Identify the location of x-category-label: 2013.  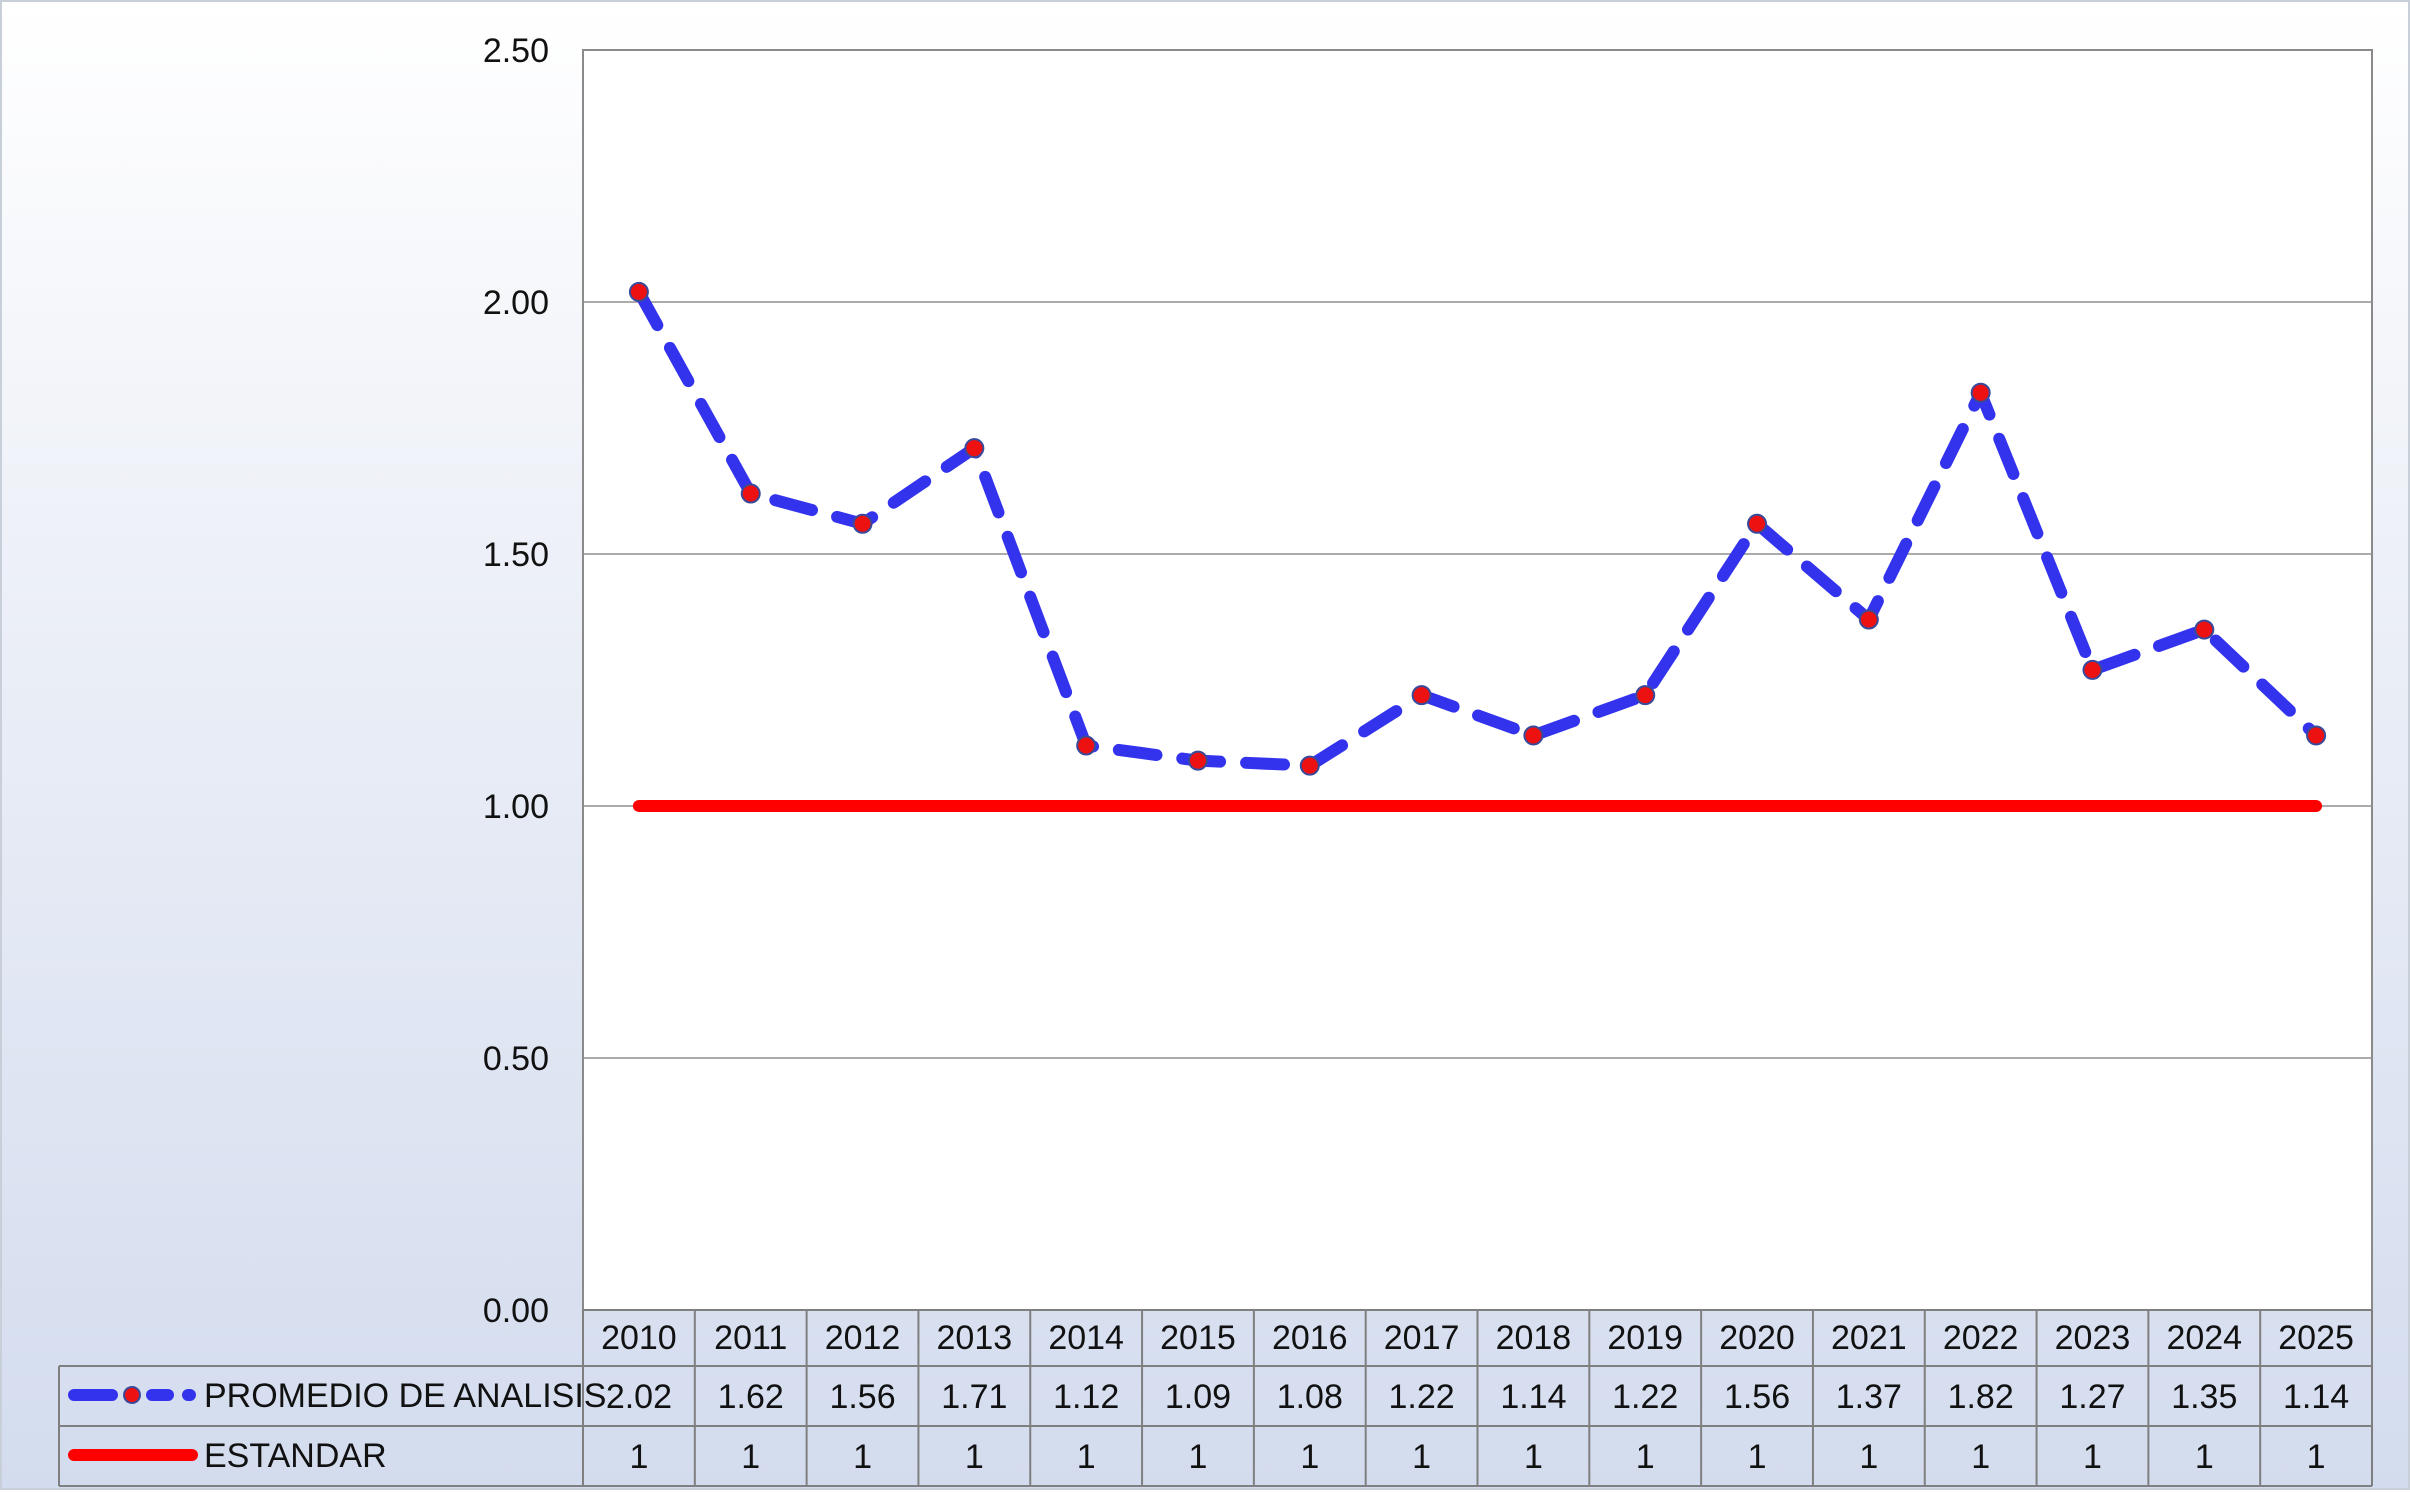
(975, 1338).